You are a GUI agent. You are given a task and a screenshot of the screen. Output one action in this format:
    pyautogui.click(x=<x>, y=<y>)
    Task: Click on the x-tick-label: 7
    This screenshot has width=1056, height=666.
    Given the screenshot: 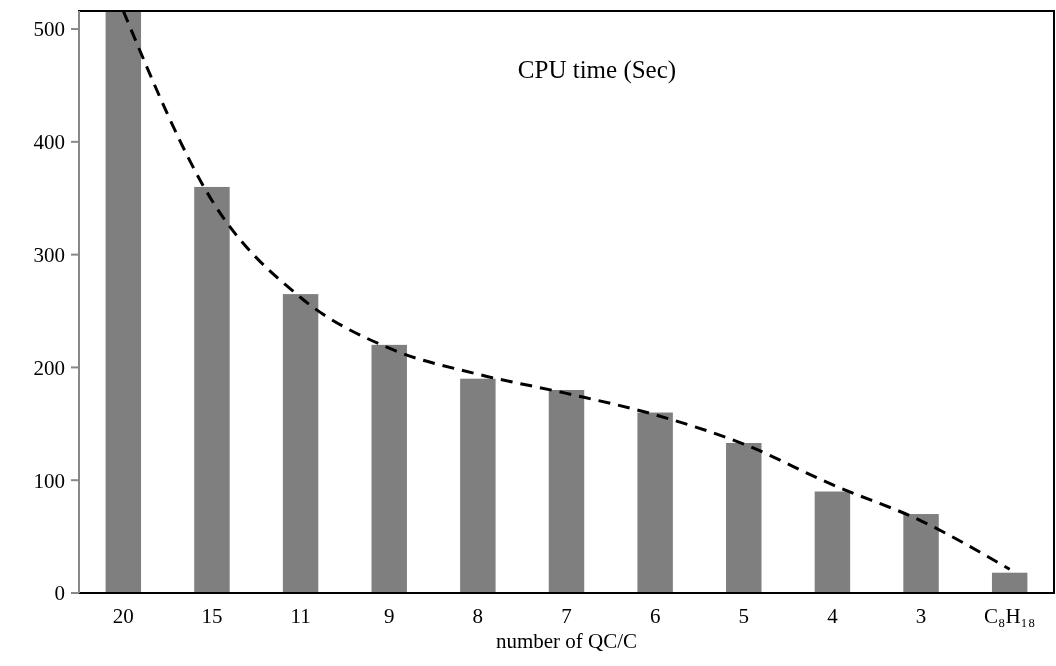 What is the action you would take?
    pyautogui.click(x=566, y=616)
    